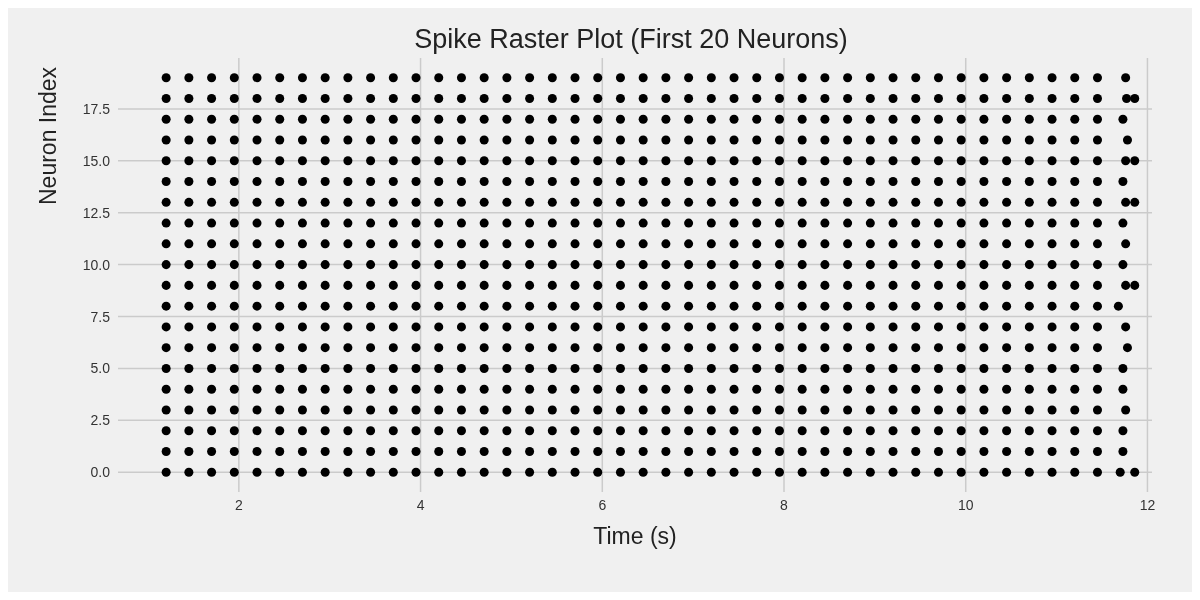 The height and width of the screenshot is (600, 1200). I want to click on y-tick-label: 2.5, so click(100, 420).